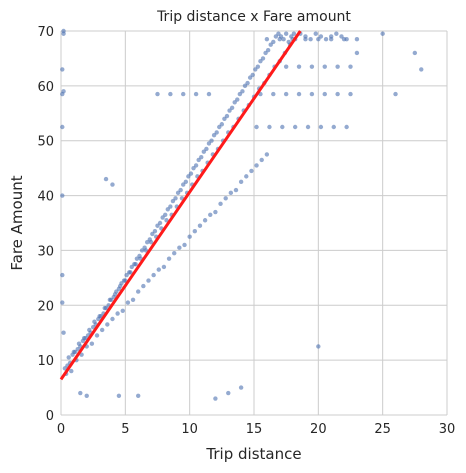 Image resolution: width=466 pixels, height=473 pixels. Describe the element at coordinates (45, 251) in the screenshot. I see `y-tick-label: 30` at that location.